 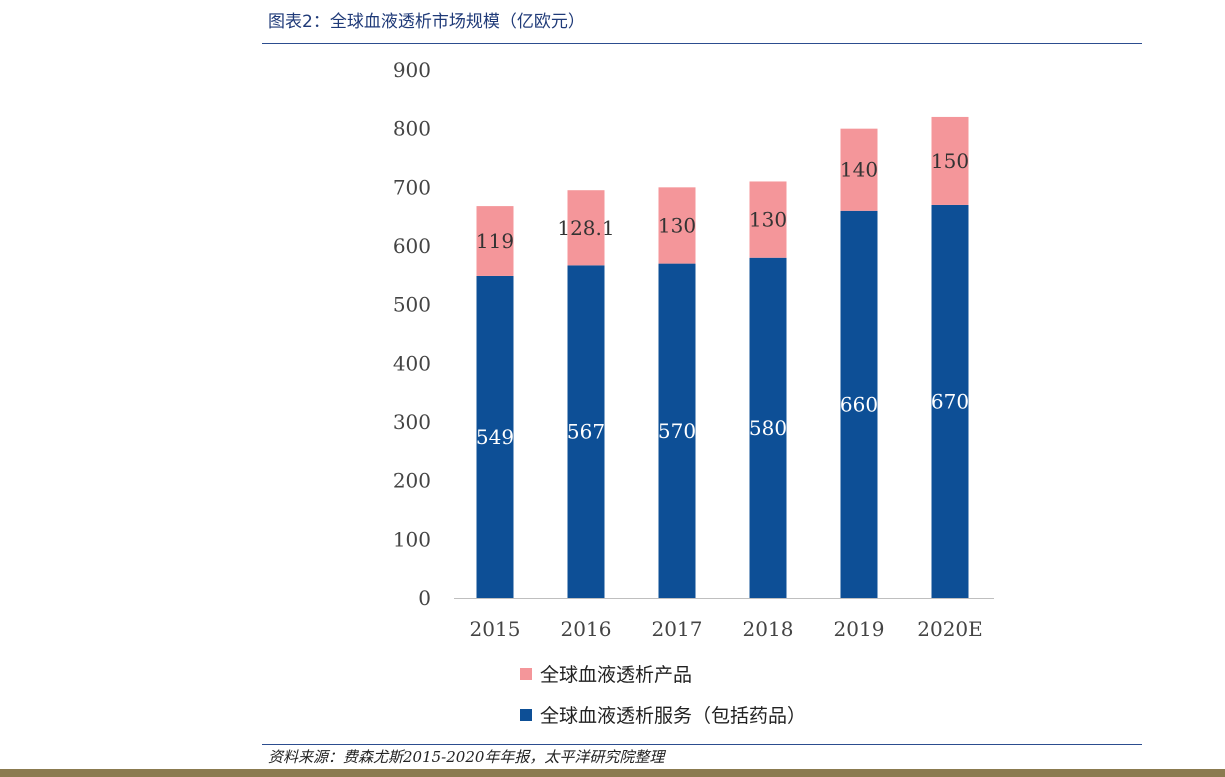 I want to click on bar-product-2018, so click(x=768, y=219).